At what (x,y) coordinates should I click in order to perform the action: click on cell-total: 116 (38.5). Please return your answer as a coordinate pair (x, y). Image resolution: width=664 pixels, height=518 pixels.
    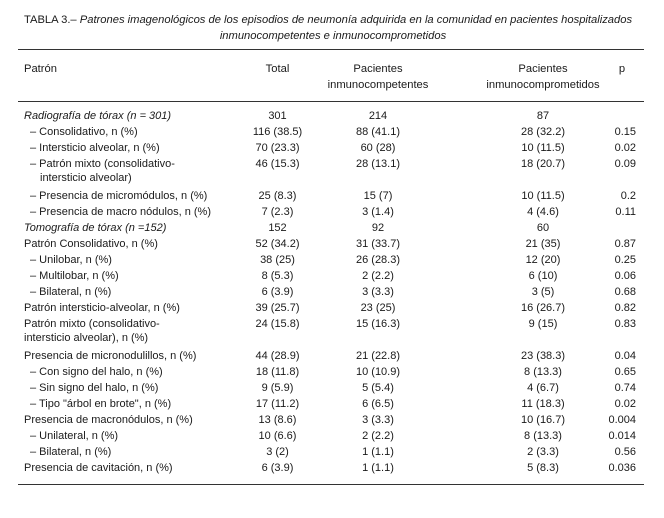
    Looking at the image, I should click on (277, 132).